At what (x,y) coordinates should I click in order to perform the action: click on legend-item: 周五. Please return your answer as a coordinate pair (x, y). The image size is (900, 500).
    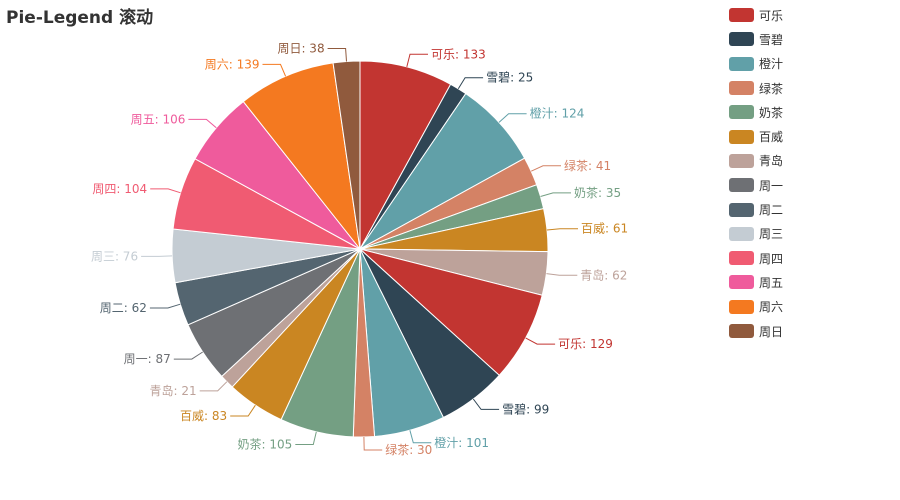
    Looking at the image, I should click on (809, 282).